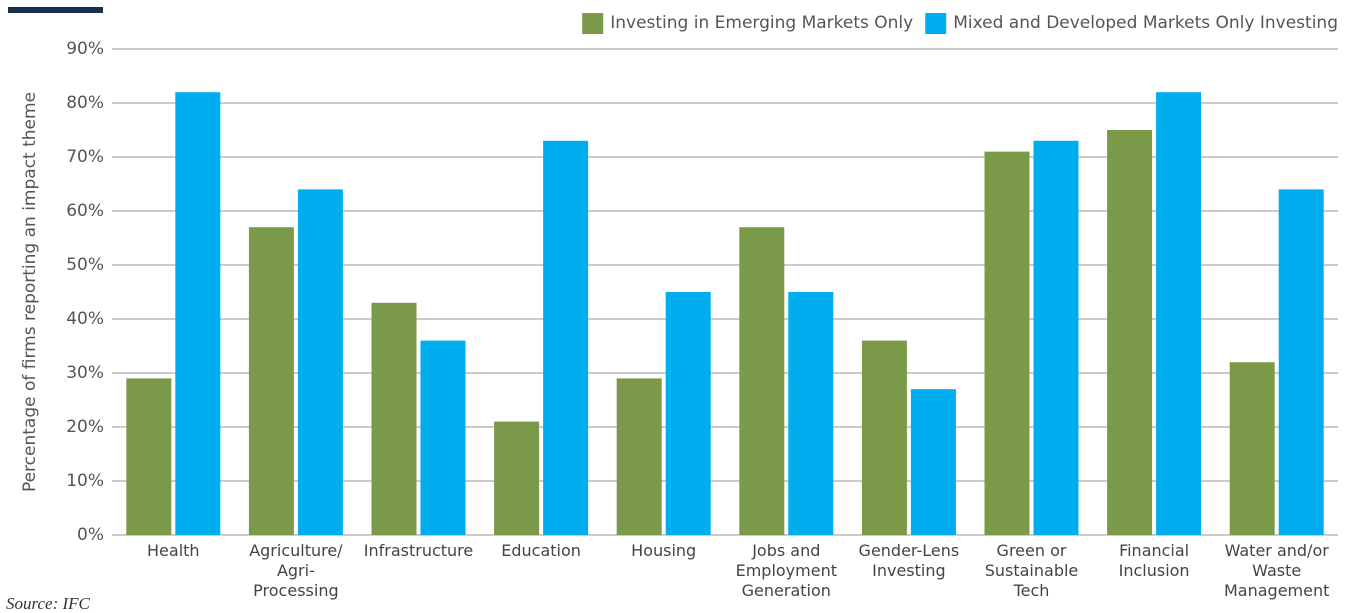 The height and width of the screenshot is (613, 1354). What do you see at coordinates (85, 481) in the screenshot?
I see `y-tick-label: 10%` at bounding box center [85, 481].